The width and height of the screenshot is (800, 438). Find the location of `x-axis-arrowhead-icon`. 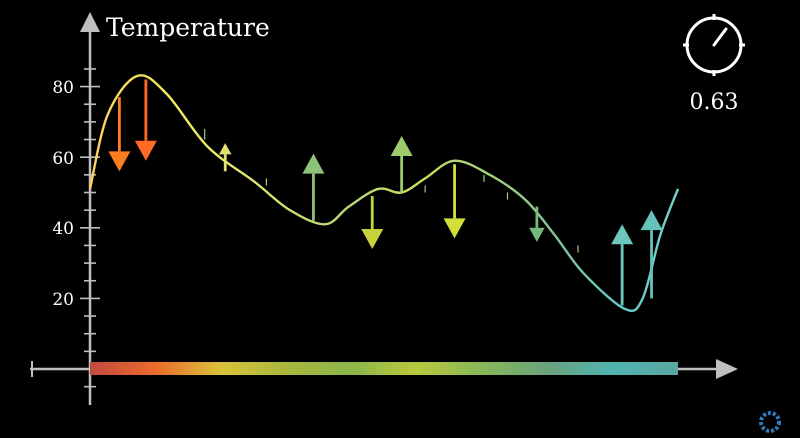

x-axis-arrowhead-icon is located at coordinates (727, 369).